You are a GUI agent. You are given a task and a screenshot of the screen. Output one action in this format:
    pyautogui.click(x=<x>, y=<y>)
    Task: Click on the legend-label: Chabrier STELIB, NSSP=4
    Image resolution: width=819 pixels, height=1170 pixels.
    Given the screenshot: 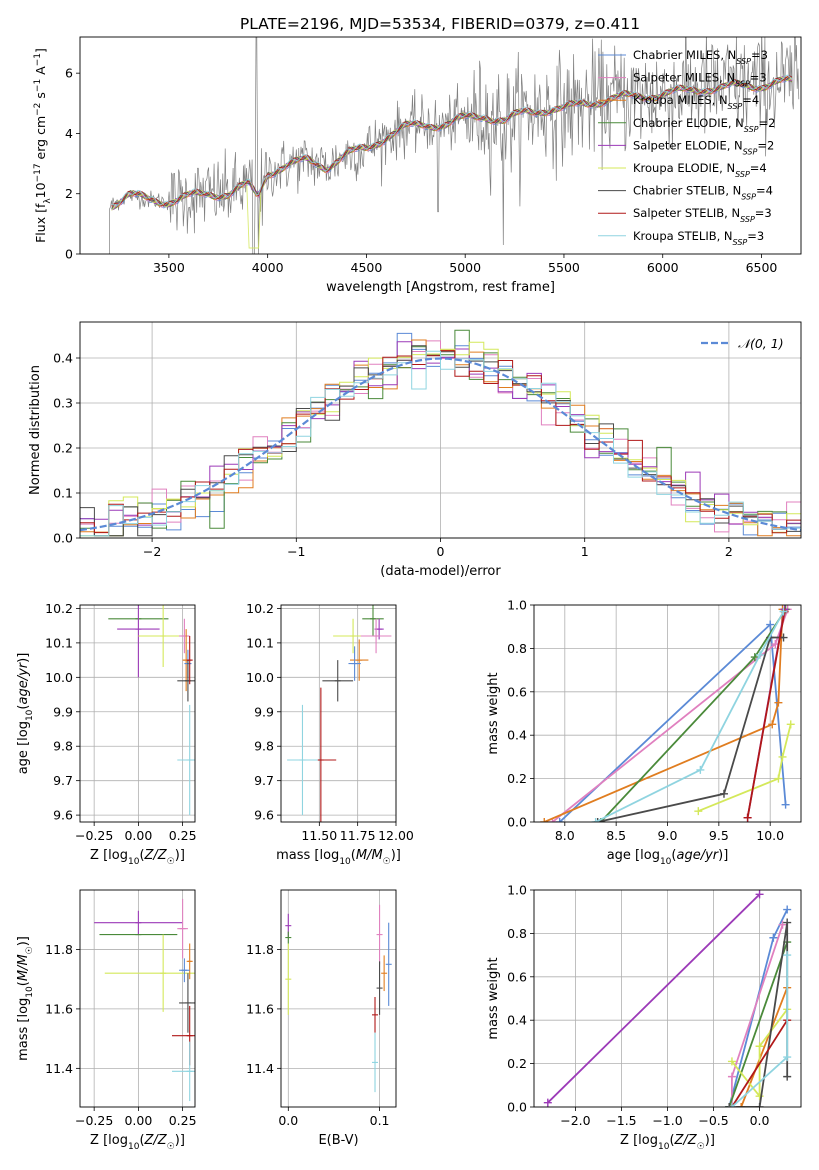 What is the action you would take?
    pyautogui.click(x=703, y=193)
    